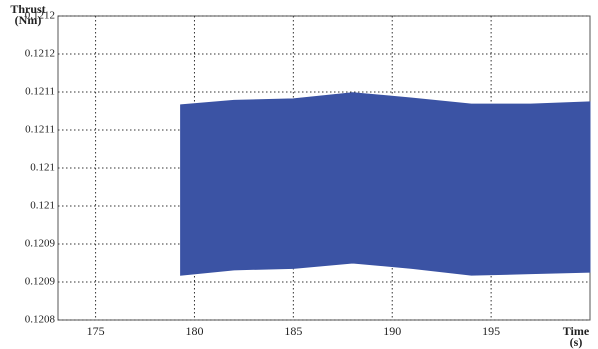 Image resolution: width=598 pixels, height=349 pixels. I want to click on y-tick-label: 0.1208, so click(40, 320).